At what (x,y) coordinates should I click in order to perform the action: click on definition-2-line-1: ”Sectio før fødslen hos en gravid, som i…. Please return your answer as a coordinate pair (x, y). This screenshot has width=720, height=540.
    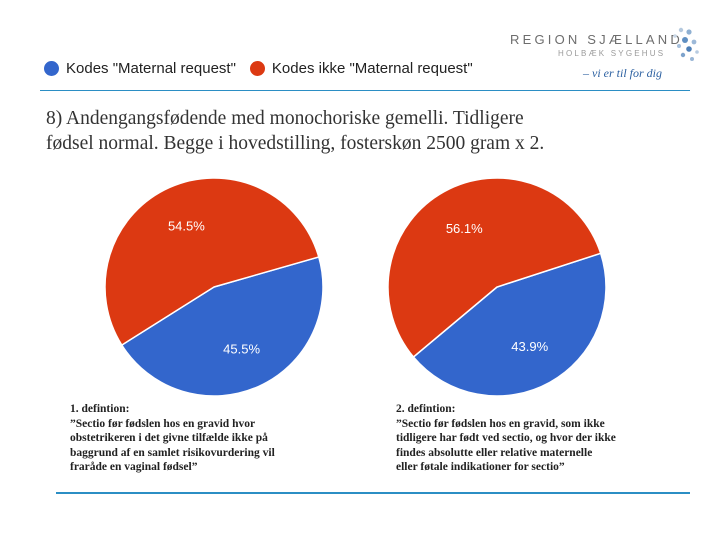
    Looking at the image, I should click on (500, 423).